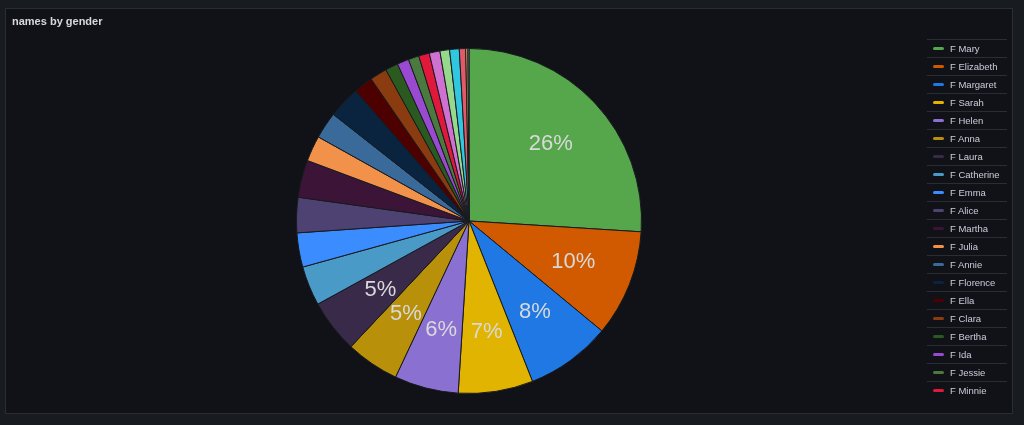  Describe the element at coordinates (968, 192) in the screenshot. I see `legend-label: F Emma` at that location.